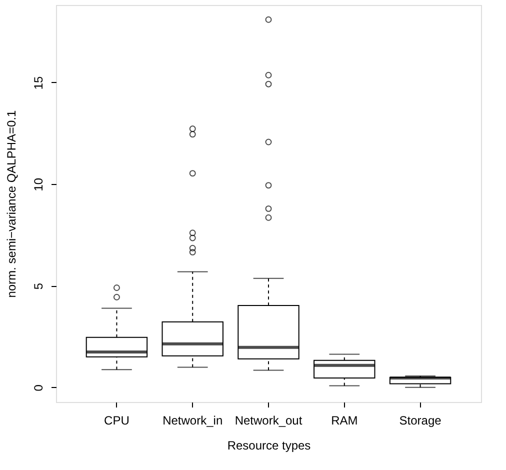 The image size is (506, 470). I want to click on x-tick-label: CPU, so click(117, 421).